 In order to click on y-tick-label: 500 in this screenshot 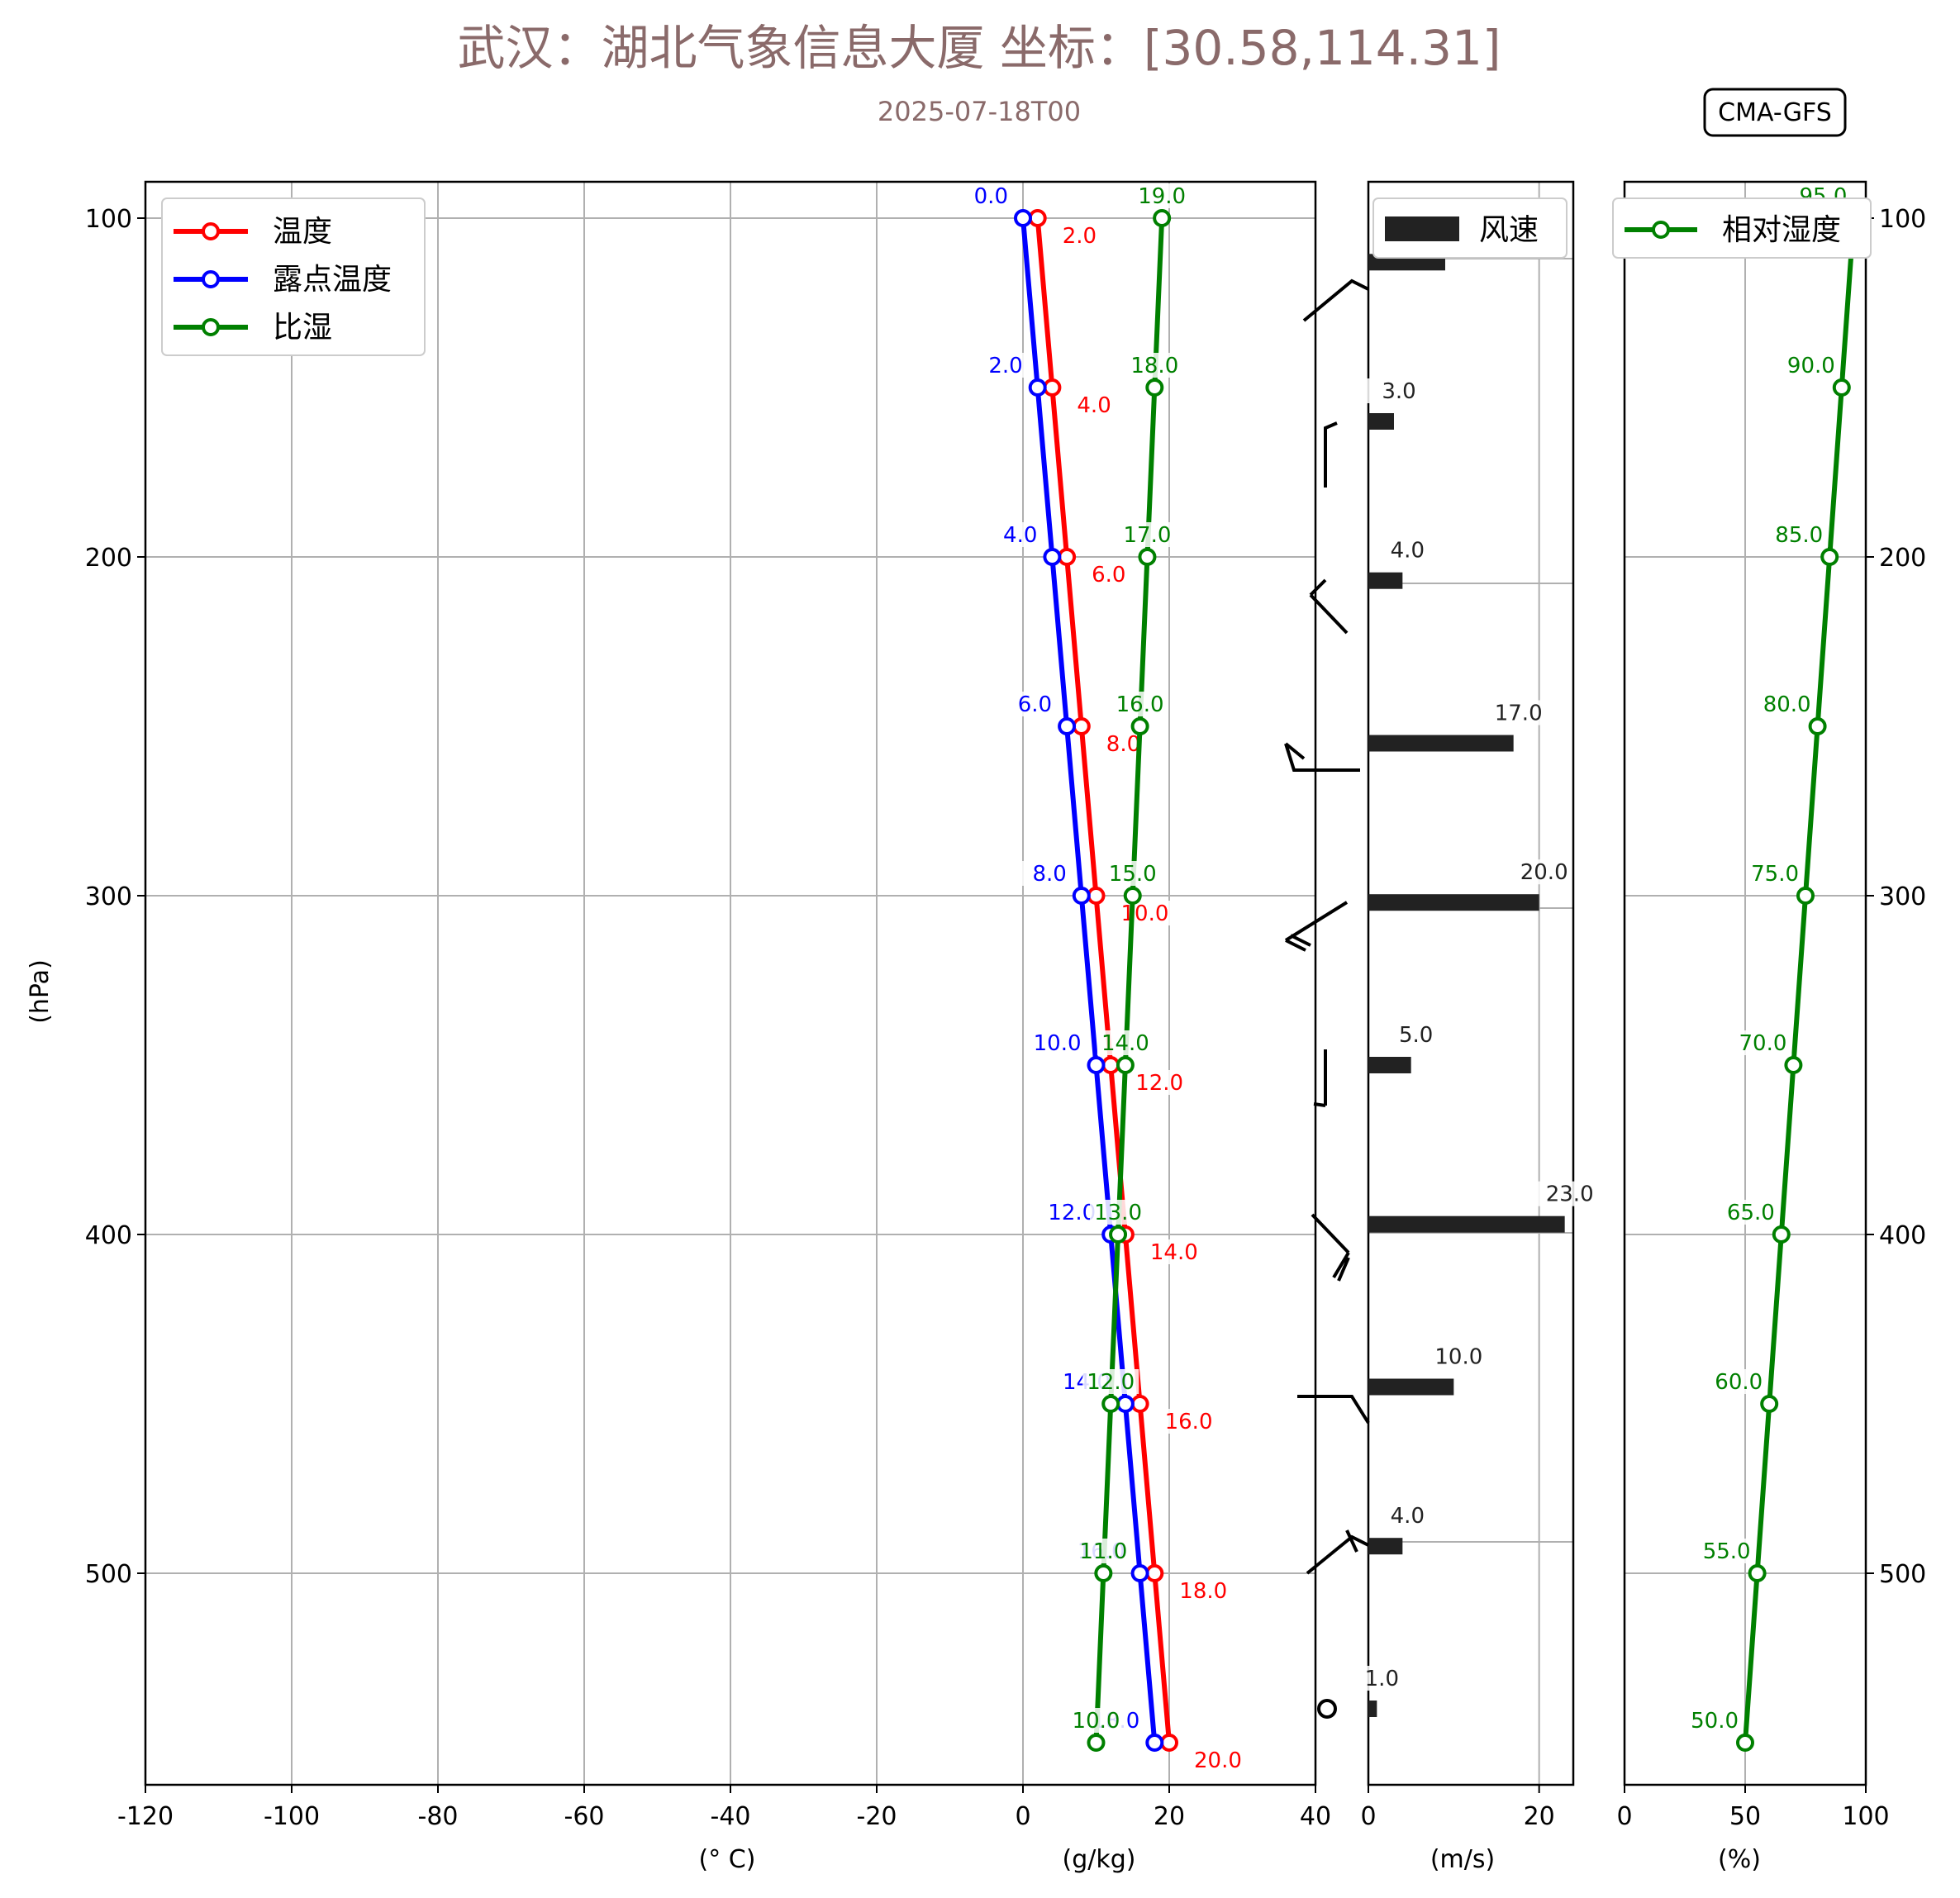, I will do `click(109, 1574)`.